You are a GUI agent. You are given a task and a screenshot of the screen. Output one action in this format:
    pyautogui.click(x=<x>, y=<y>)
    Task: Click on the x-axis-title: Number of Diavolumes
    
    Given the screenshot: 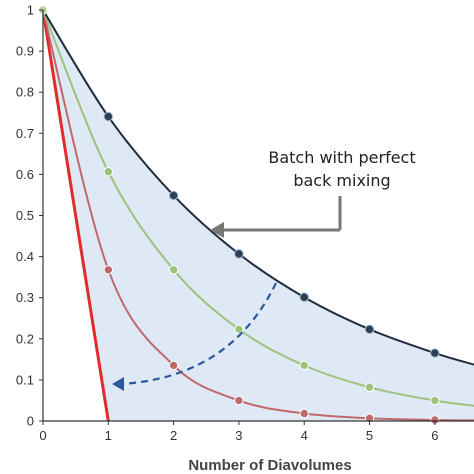 What is the action you would take?
    pyautogui.click(x=269, y=465)
    